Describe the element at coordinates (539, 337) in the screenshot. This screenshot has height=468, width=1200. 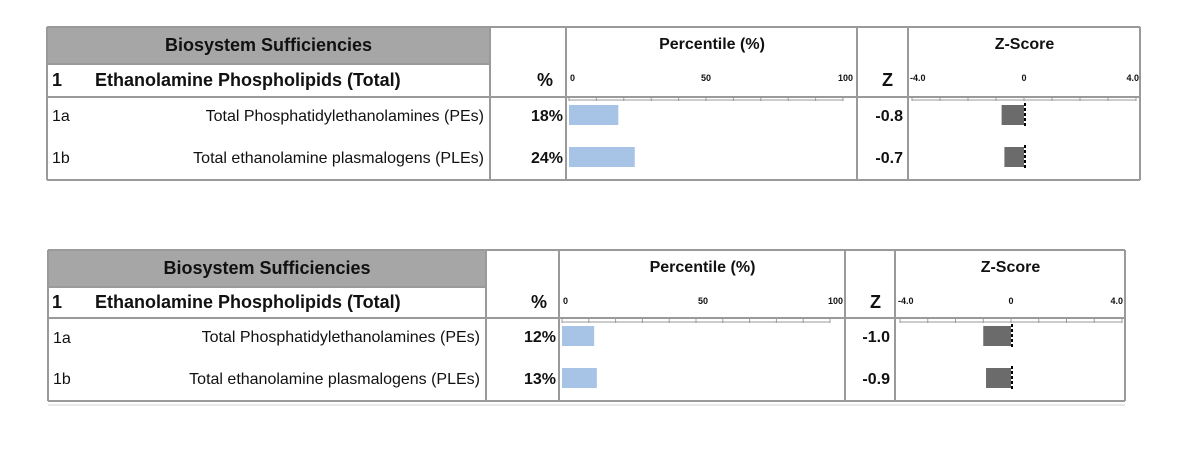
I see `row-percent: 12%` at that location.